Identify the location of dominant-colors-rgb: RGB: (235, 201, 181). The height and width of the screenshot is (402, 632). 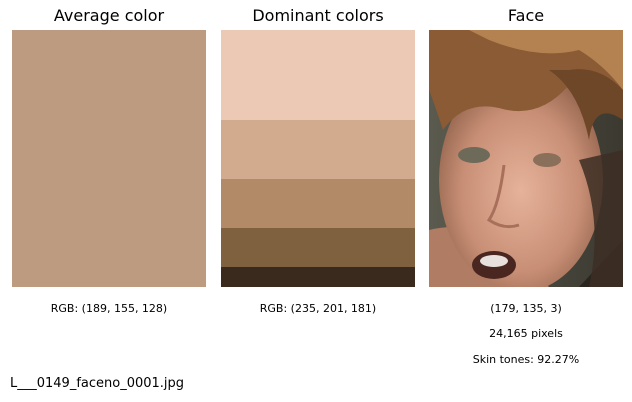
(318, 308).